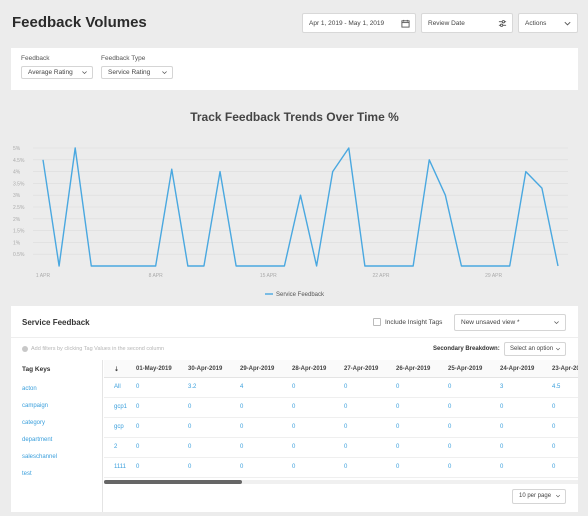  What do you see at coordinates (173, 482) in the screenshot?
I see `scrollbar-thumb` at bounding box center [173, 482].